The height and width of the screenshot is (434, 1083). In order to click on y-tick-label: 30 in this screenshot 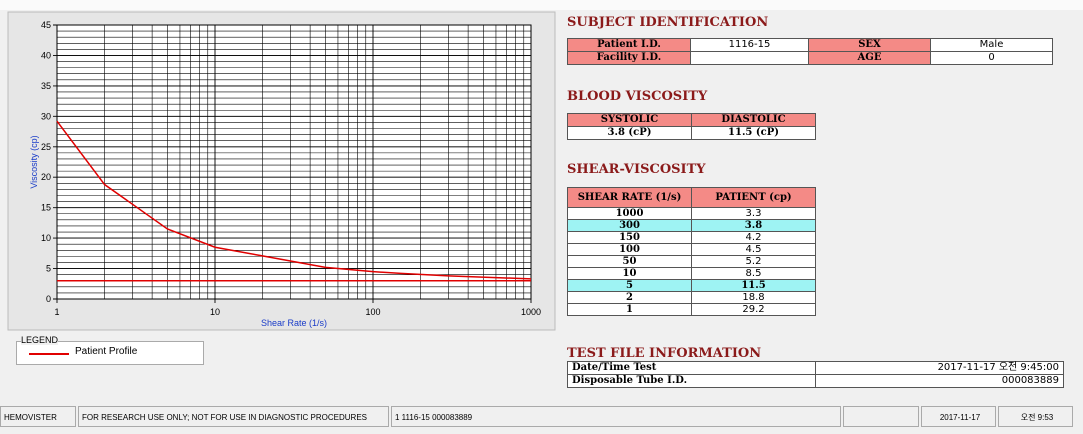, I will do `click(46, 116)`.